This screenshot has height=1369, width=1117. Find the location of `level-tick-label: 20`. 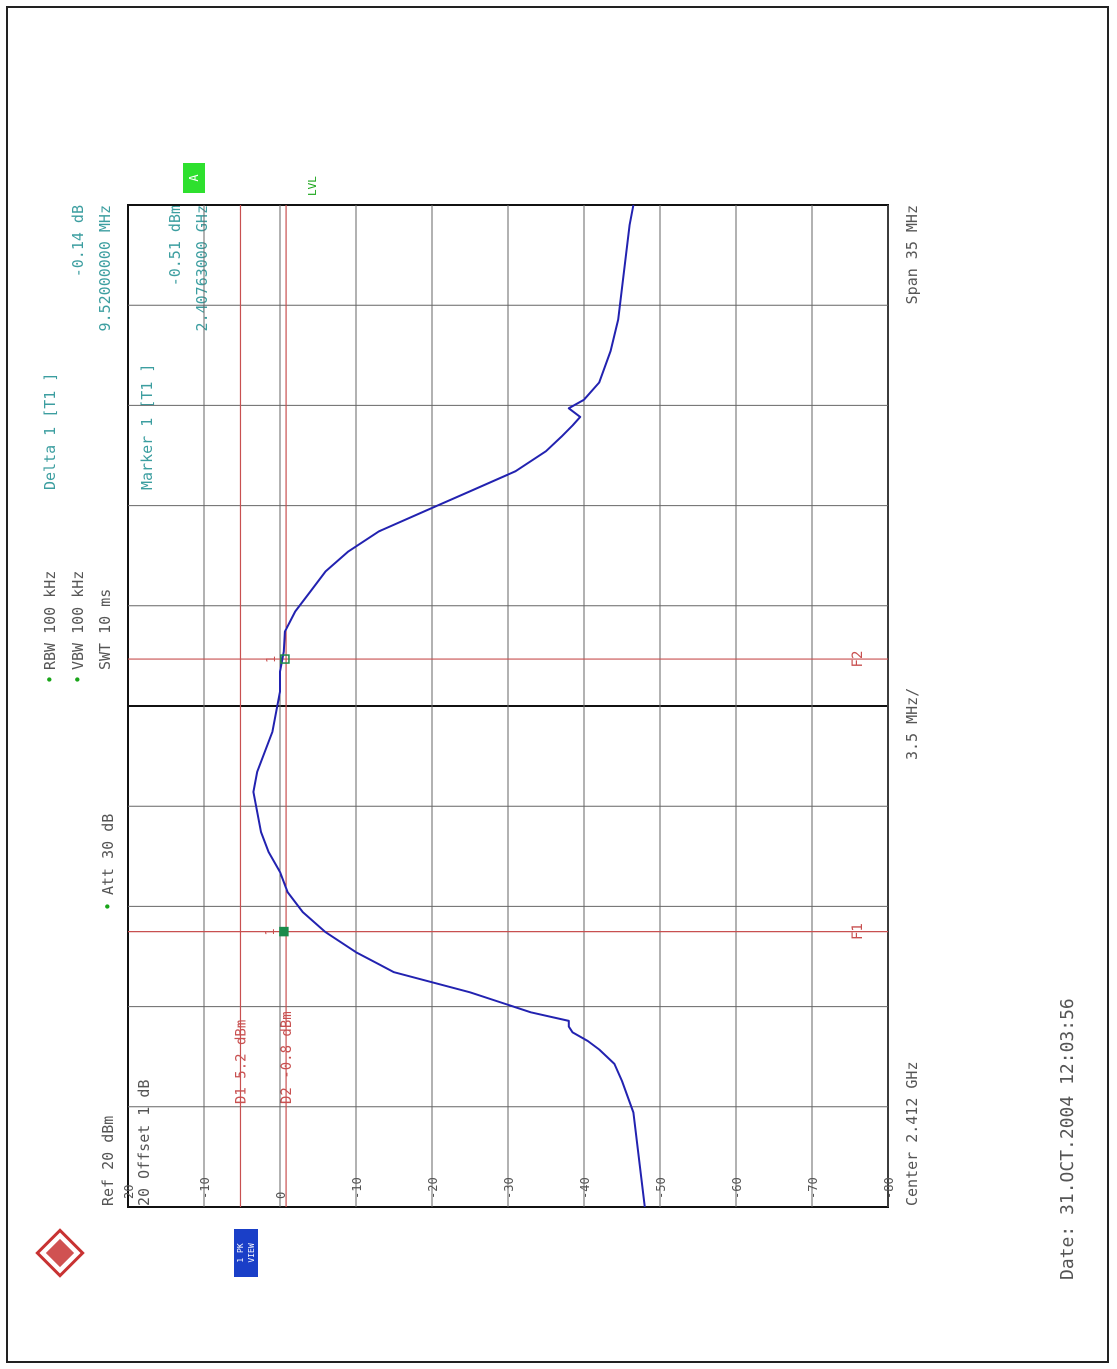

level-tick-label: 20 is located at coordinates (129, 1192).